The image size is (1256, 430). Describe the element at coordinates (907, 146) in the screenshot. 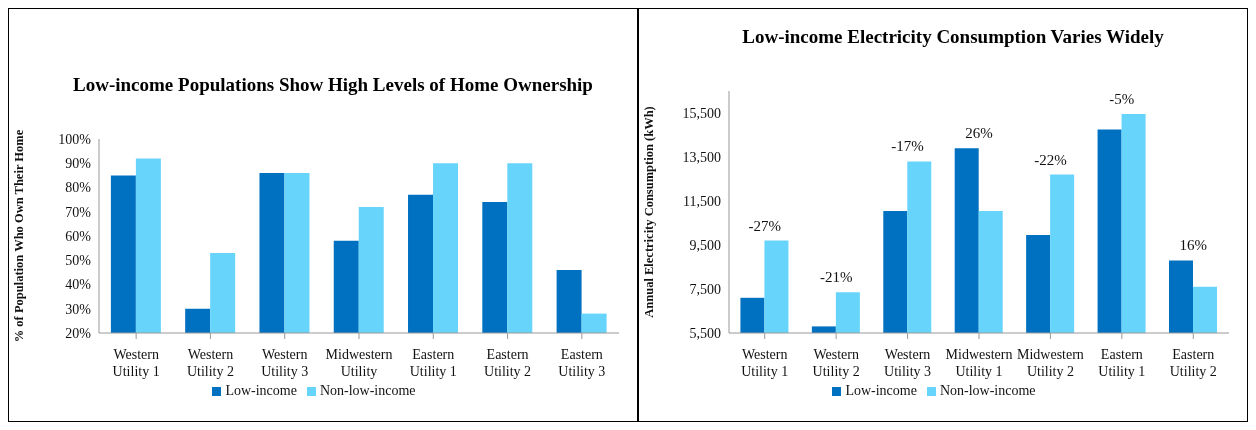

I see `annotation: -17%` at that location.